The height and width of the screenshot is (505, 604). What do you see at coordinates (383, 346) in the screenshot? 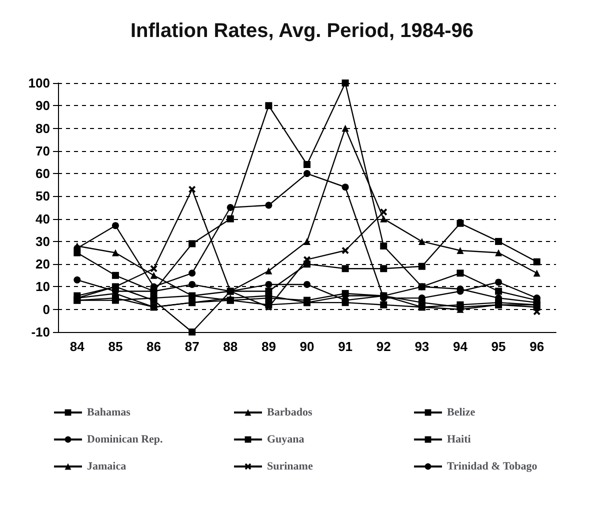
I see `x-tick-label: 92` at bounding box center [383, 346].